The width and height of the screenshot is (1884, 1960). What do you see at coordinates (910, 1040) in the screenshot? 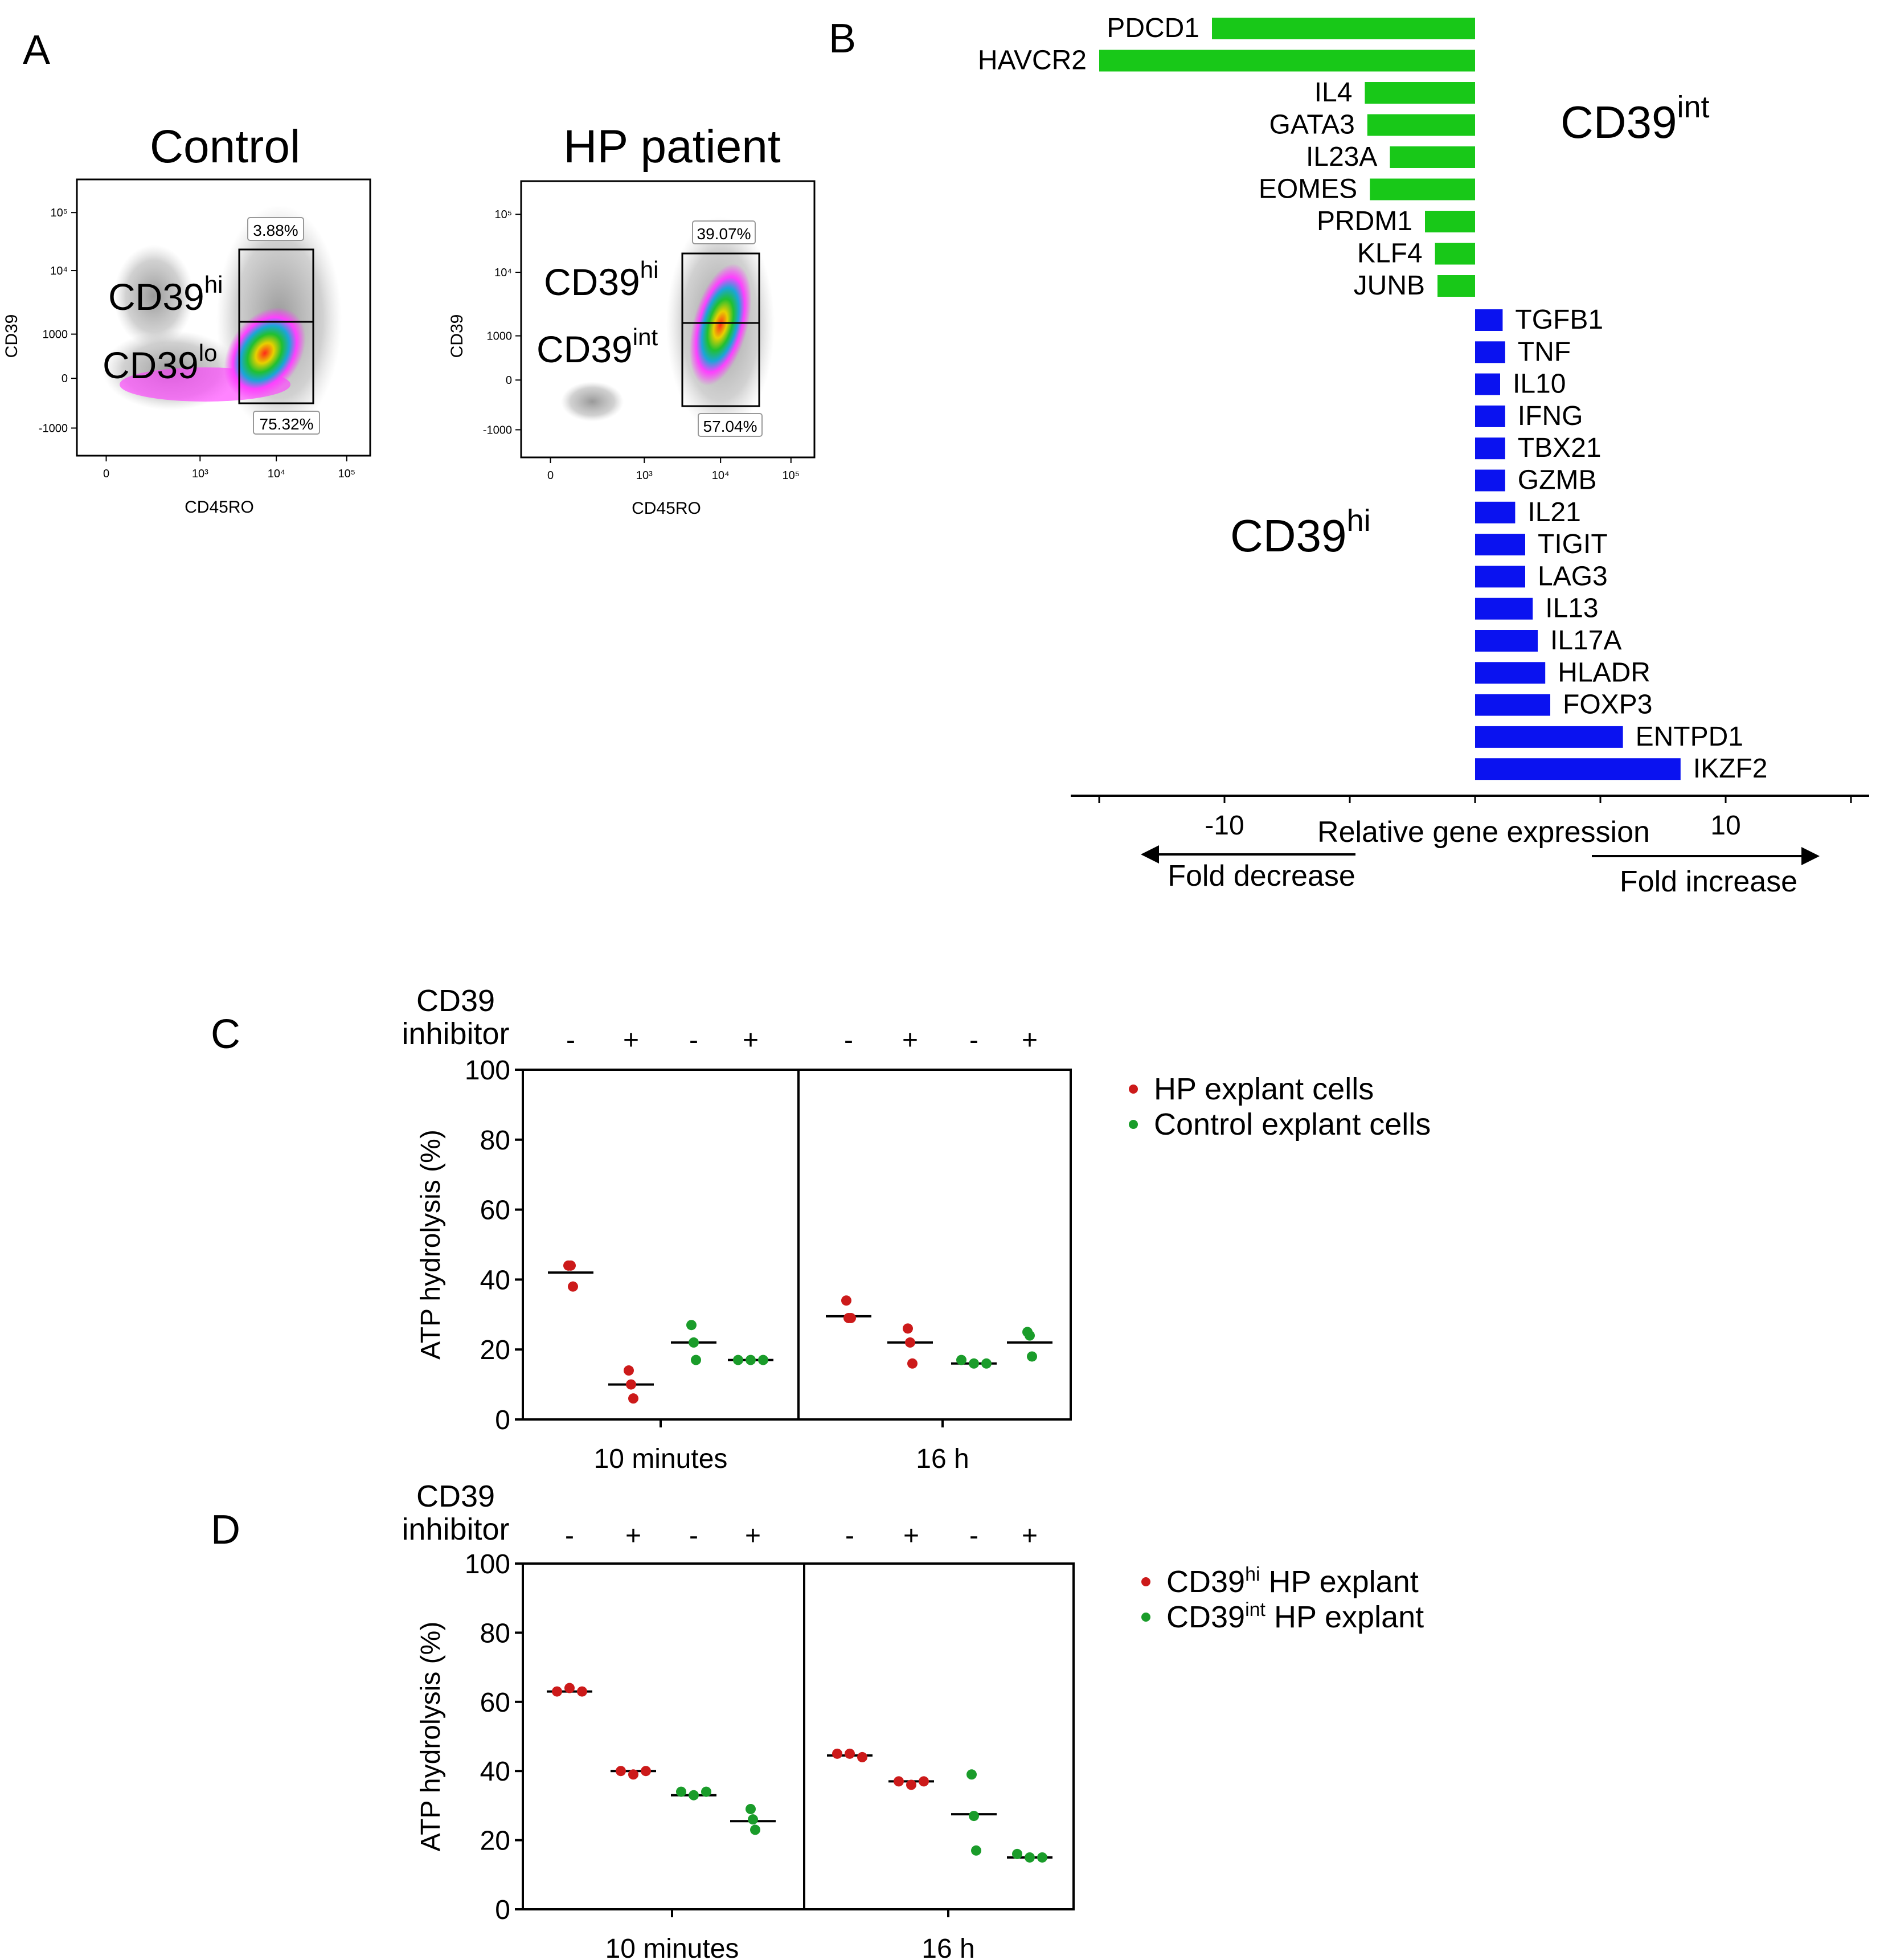
I see `inhibitor-sign-c: +` at bounding box center [910, 1040].